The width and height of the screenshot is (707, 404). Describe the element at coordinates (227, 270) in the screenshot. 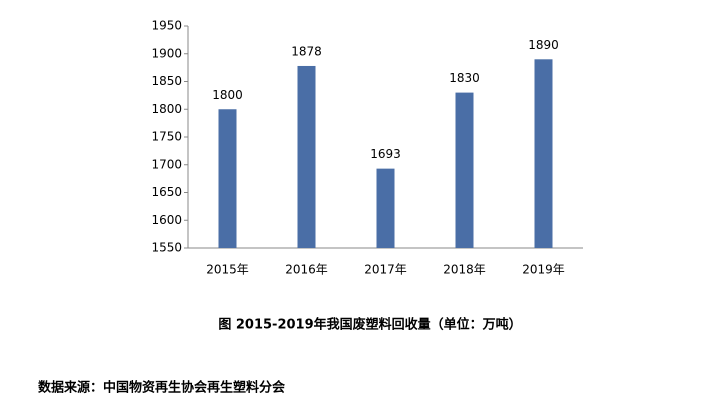

I see `x-tick-label: 2015年` at that location.